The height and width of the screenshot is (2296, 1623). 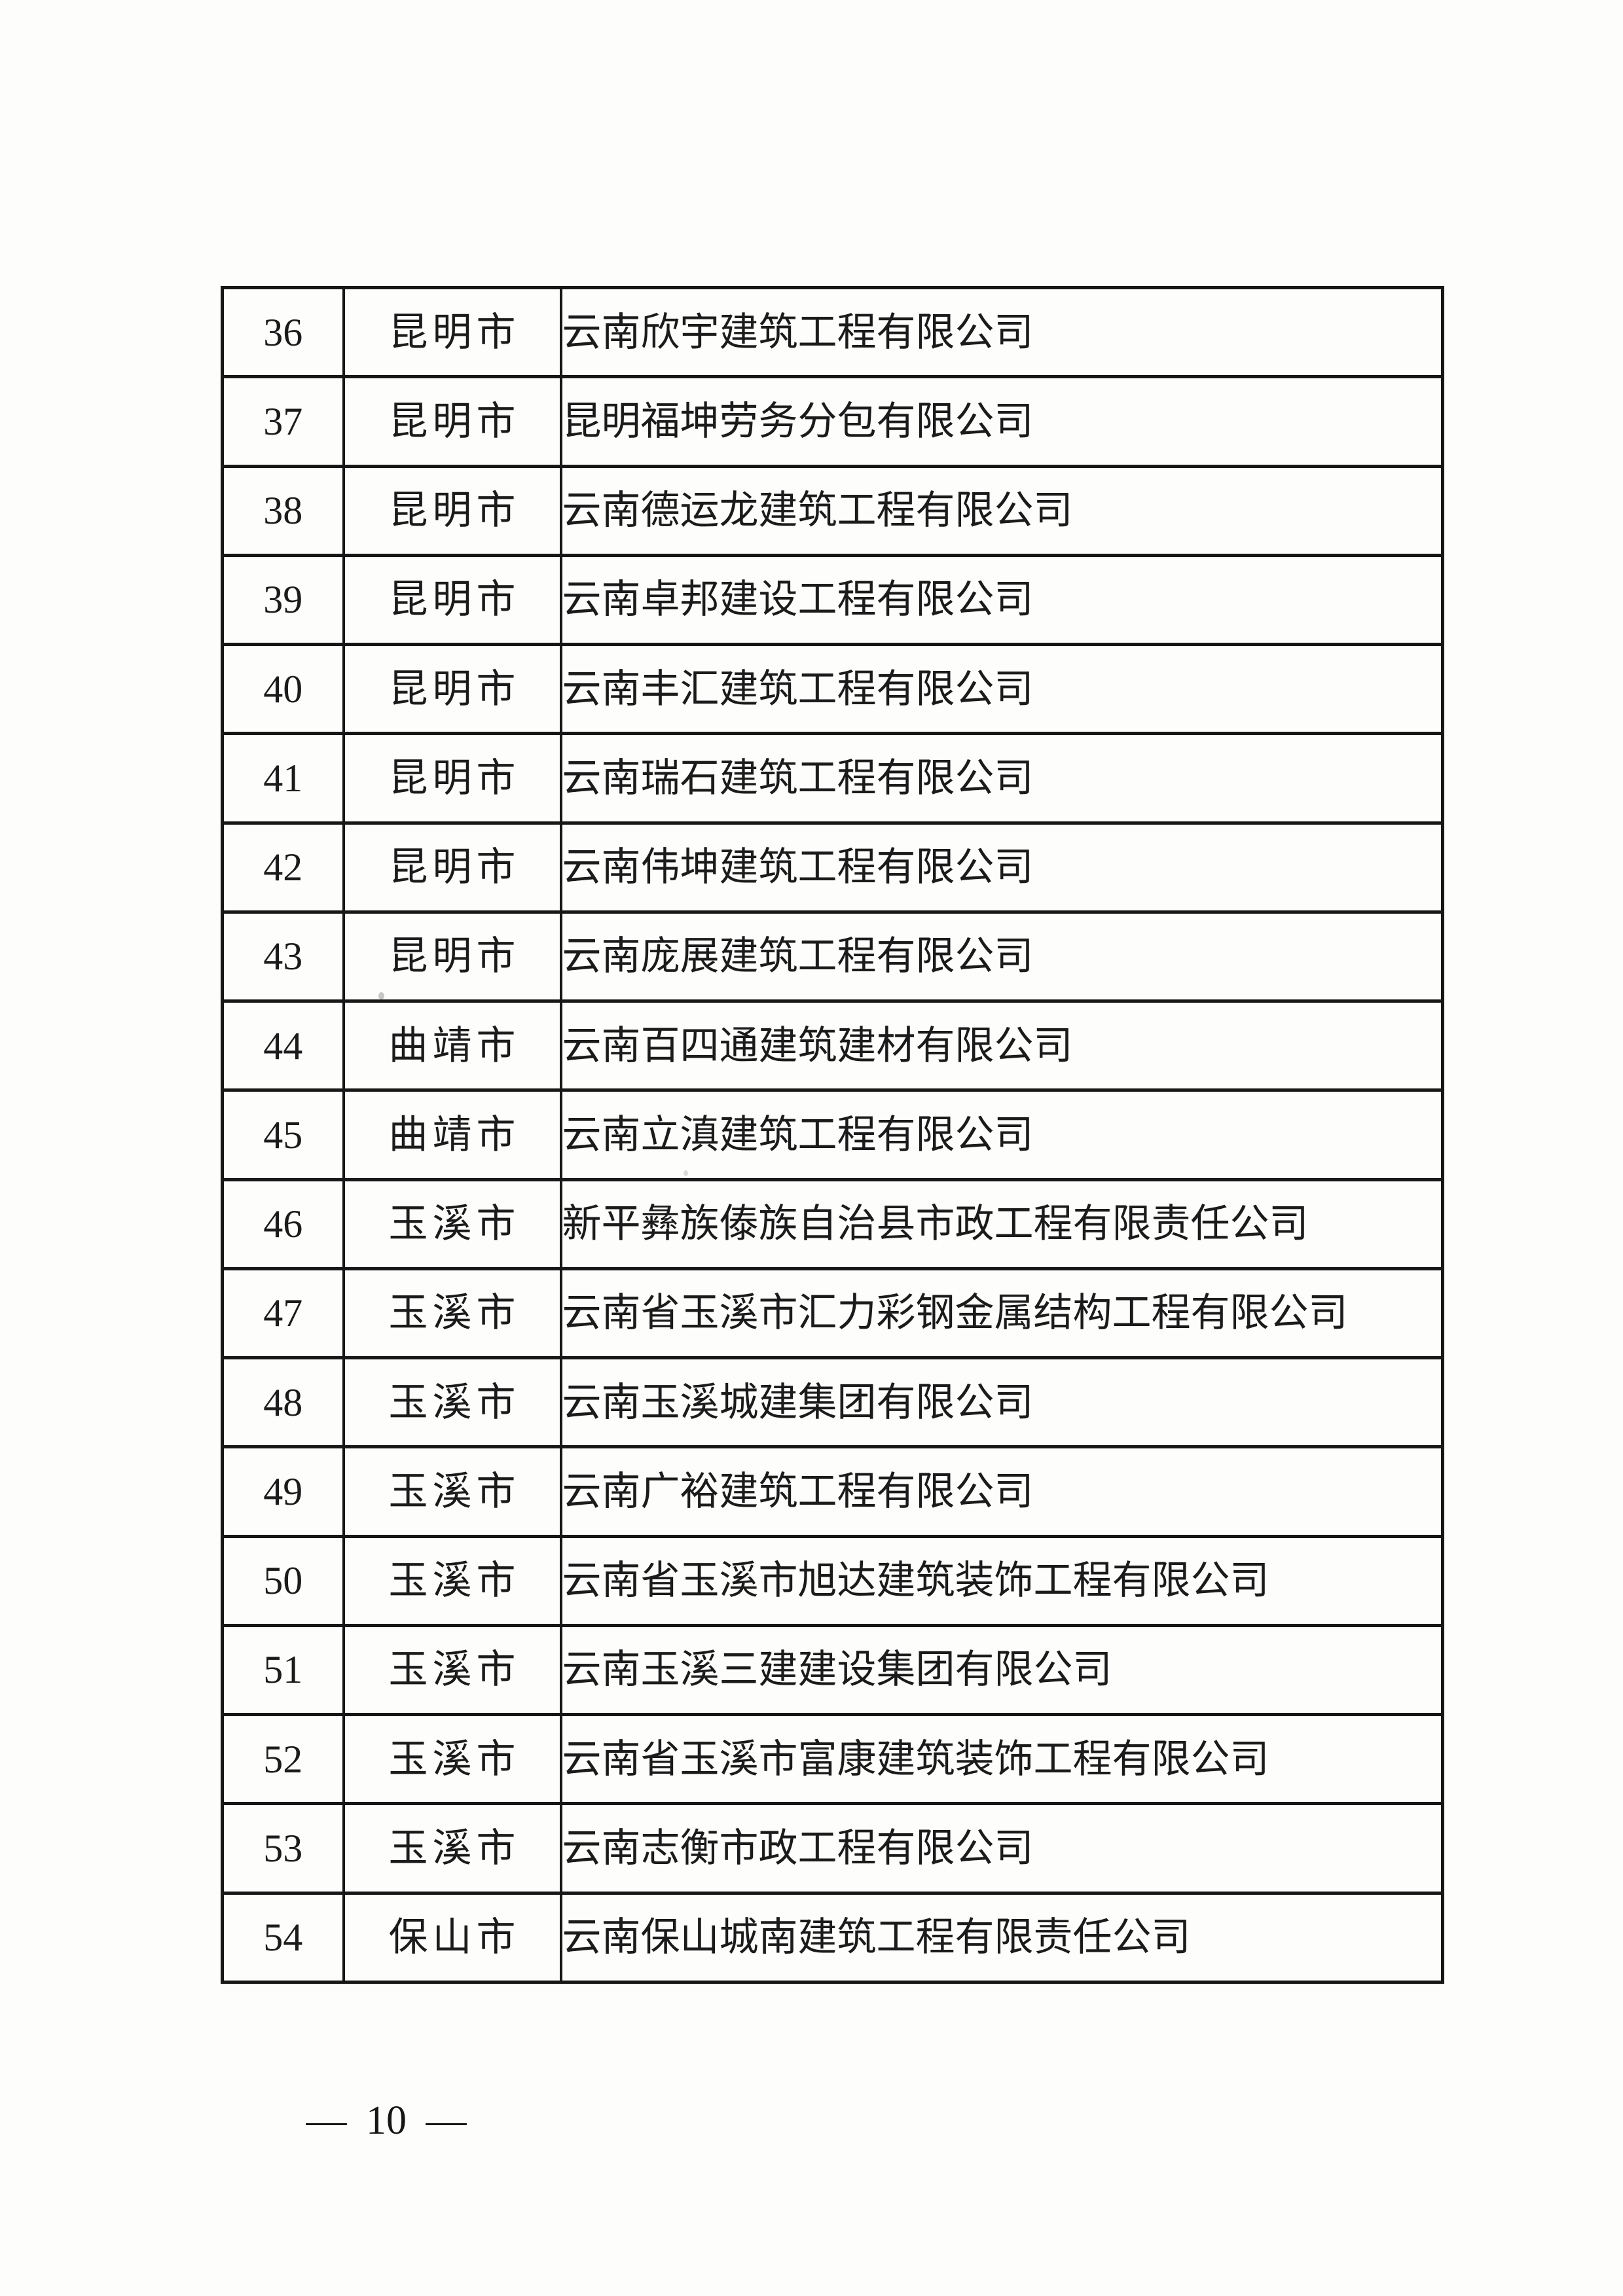 I want to click on row-number: 41, so click(x=283, y=778).